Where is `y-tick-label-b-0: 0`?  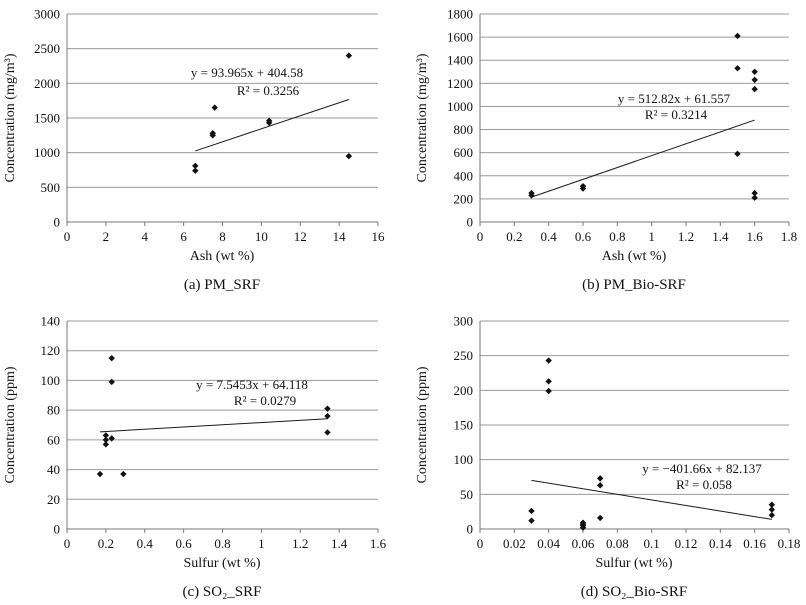
y-tick-label-b-0: 0 is located at coordinates (470, 222).